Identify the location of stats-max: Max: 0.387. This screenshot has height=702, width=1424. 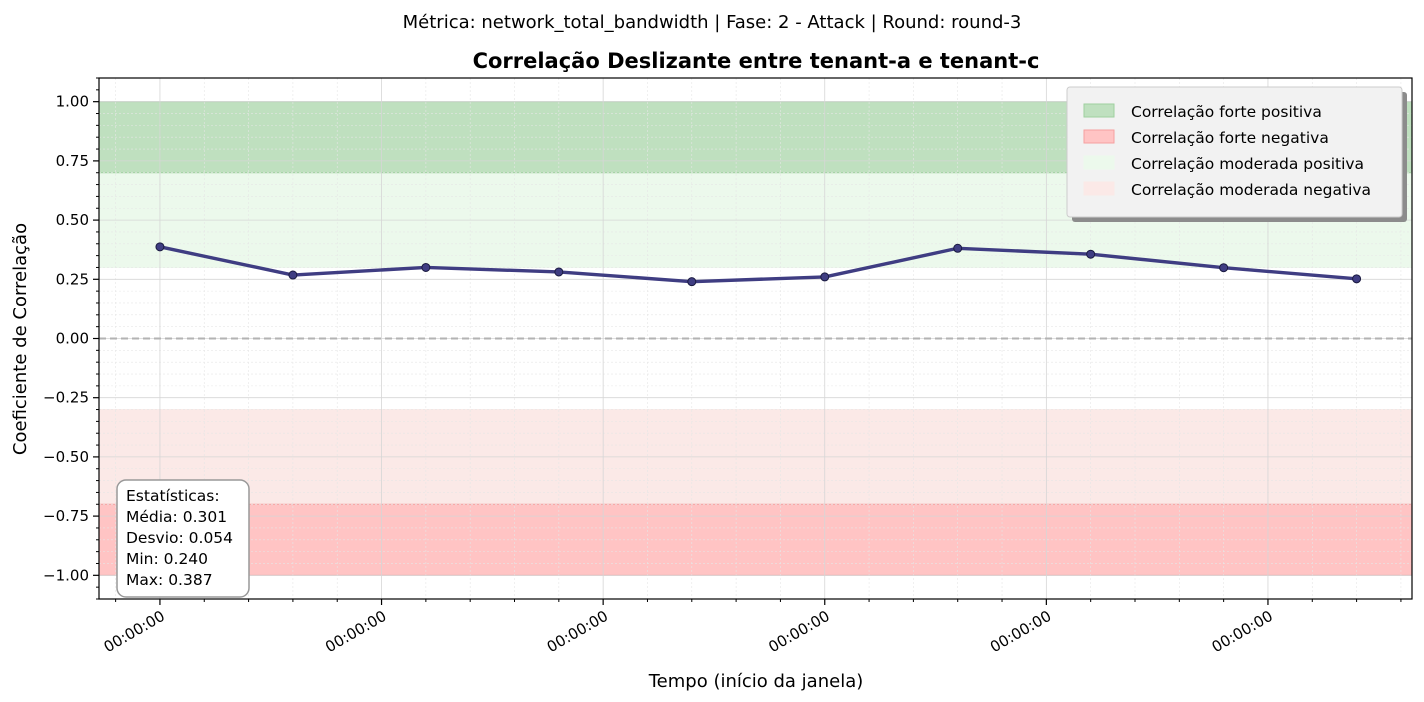
(169, 580).